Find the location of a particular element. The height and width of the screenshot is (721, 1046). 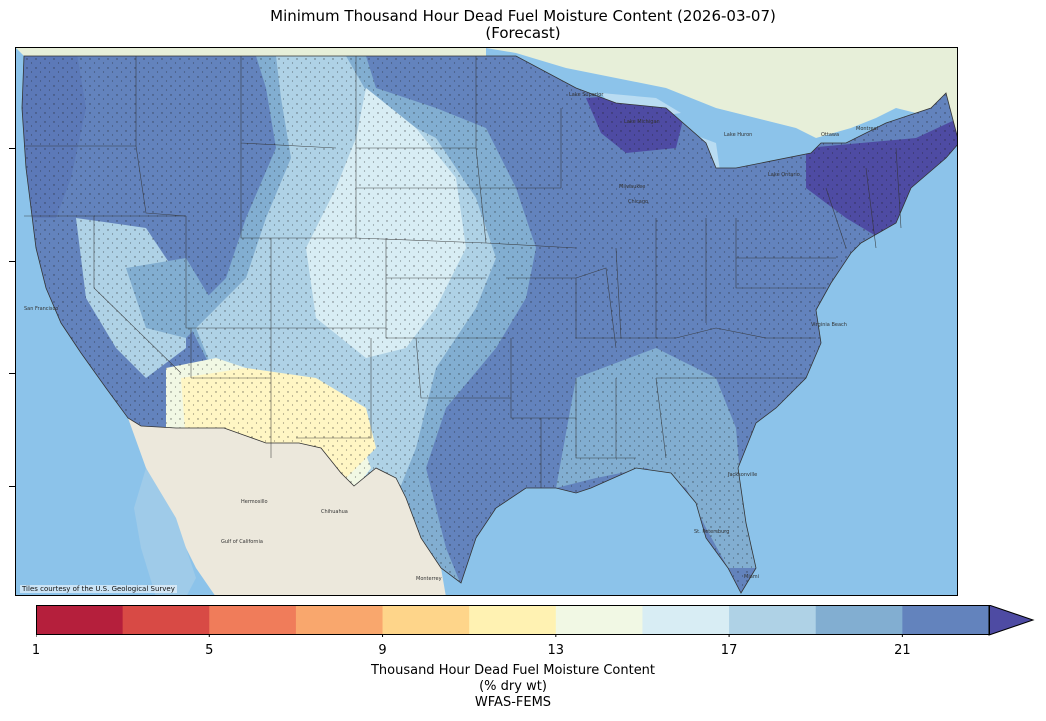

colorbar-label-line-2: (% dry wt) is located at coordinates (513, 686).